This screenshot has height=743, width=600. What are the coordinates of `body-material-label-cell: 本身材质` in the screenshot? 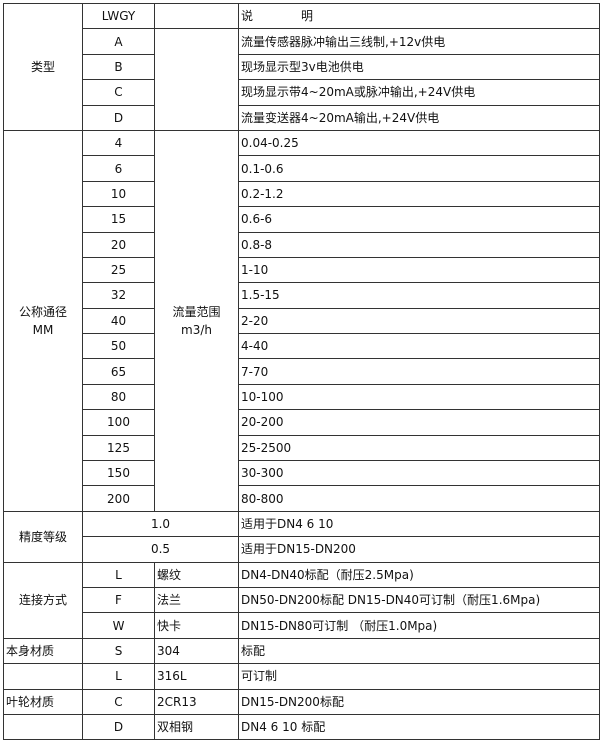 It's located at (43, 651).